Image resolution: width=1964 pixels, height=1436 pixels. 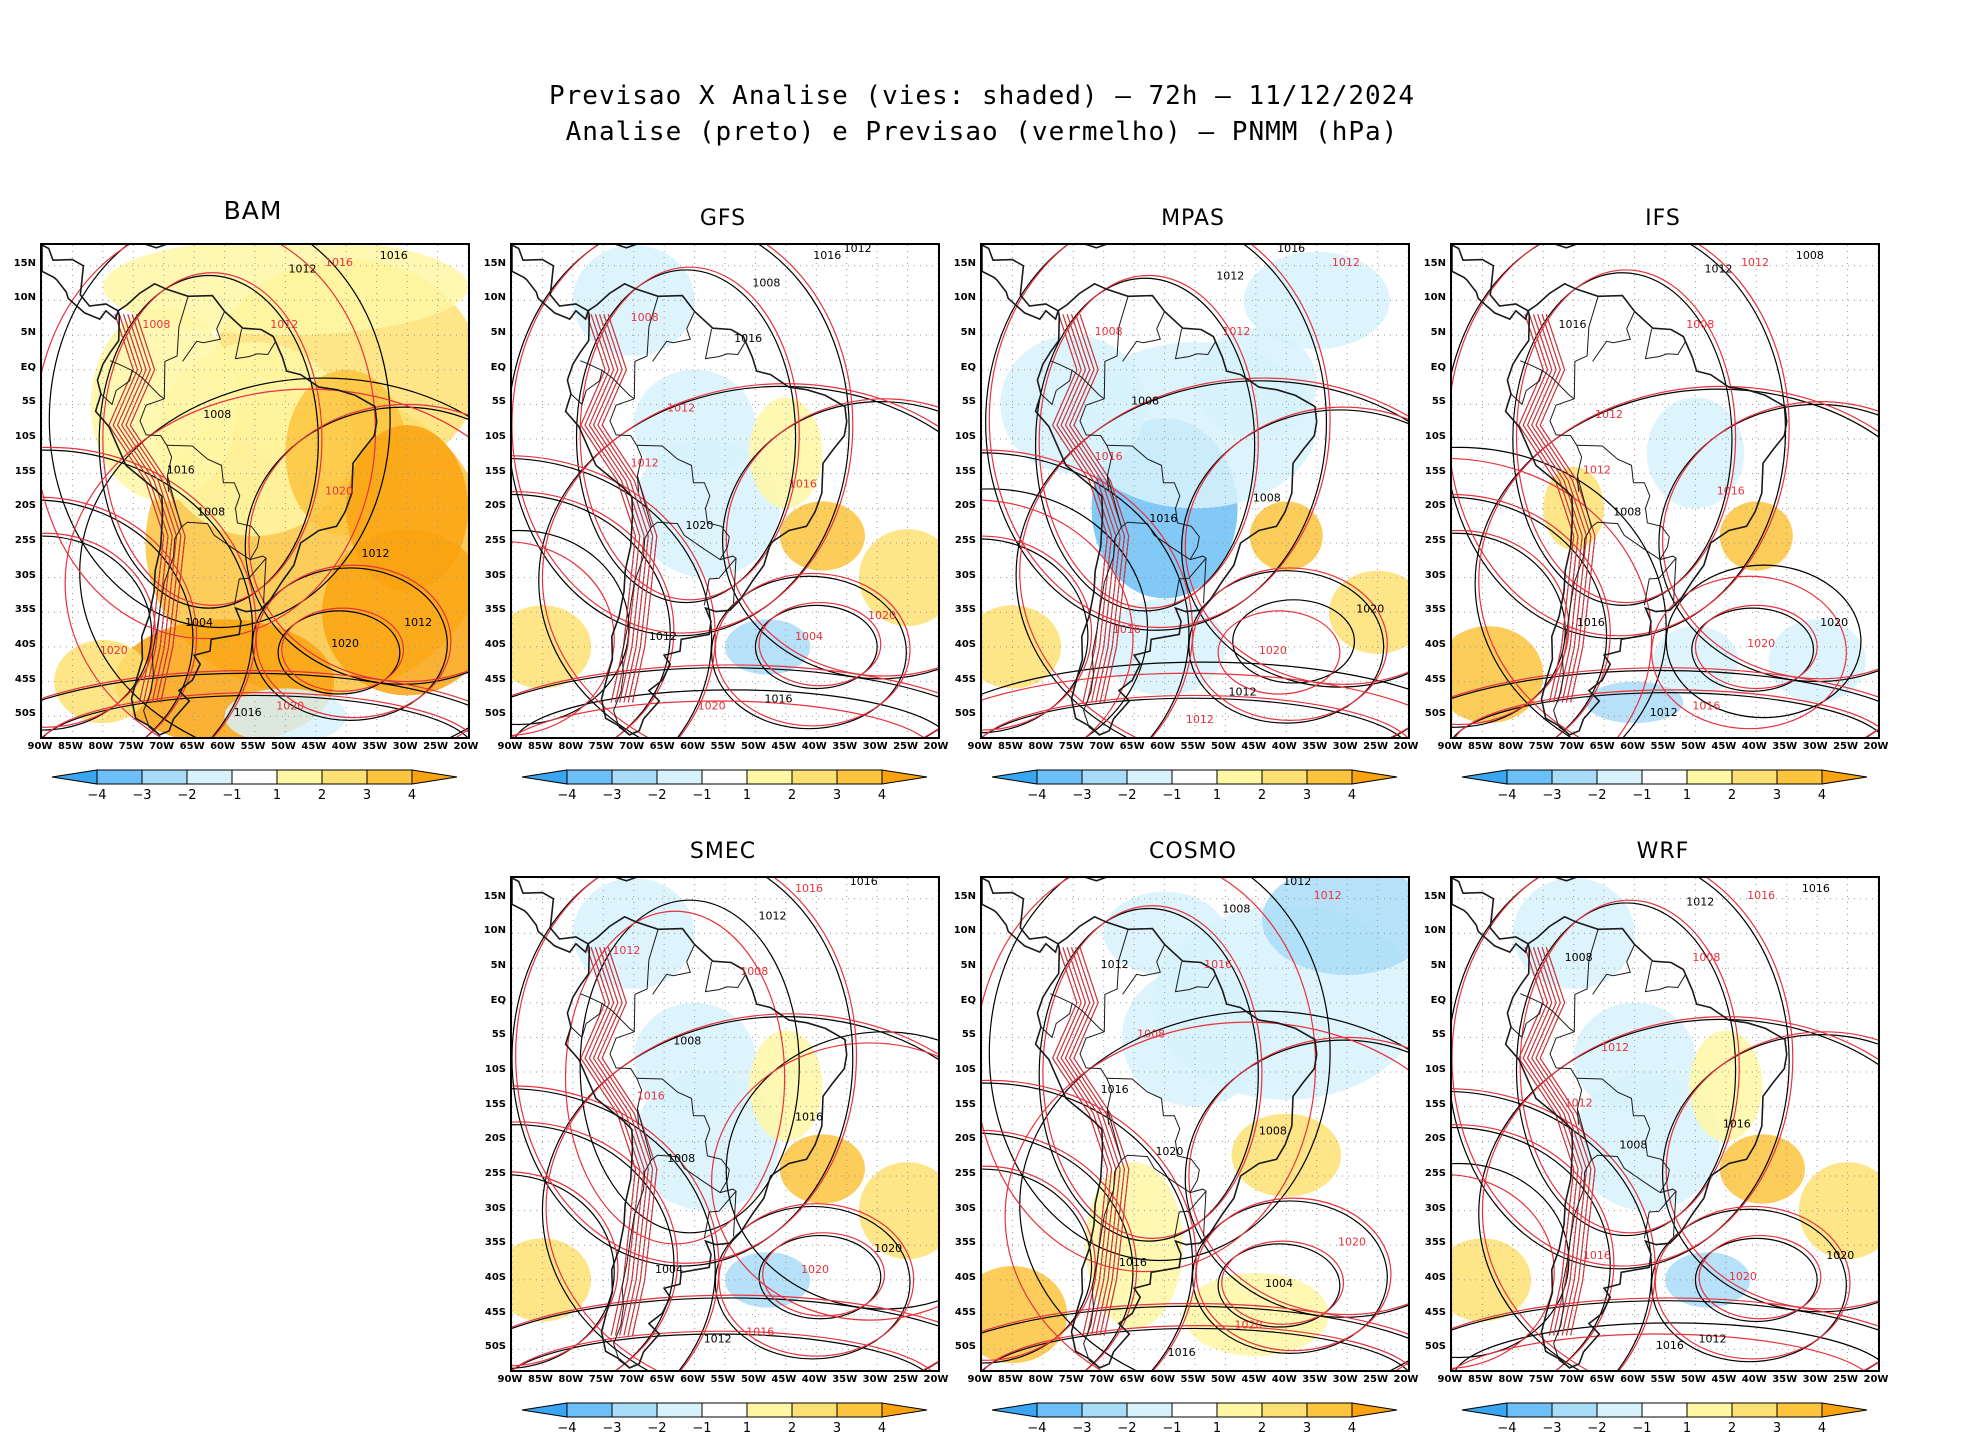 What do you see at coordinates (25, 679) in the screenshot?
I see `latitude-label: 45S` at bounding box center [25, 679].